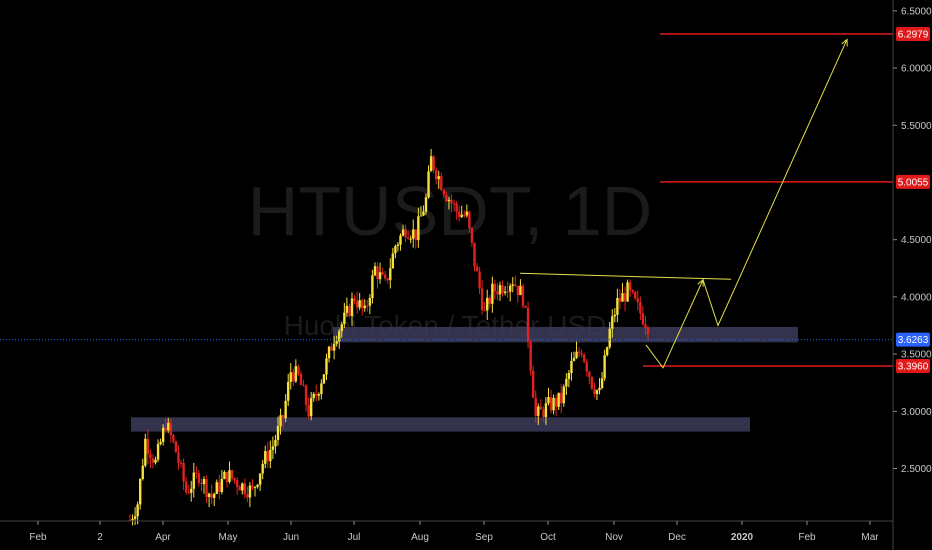 The image size is (932, 550). I want to click on resistance-line, so click(625, 276).